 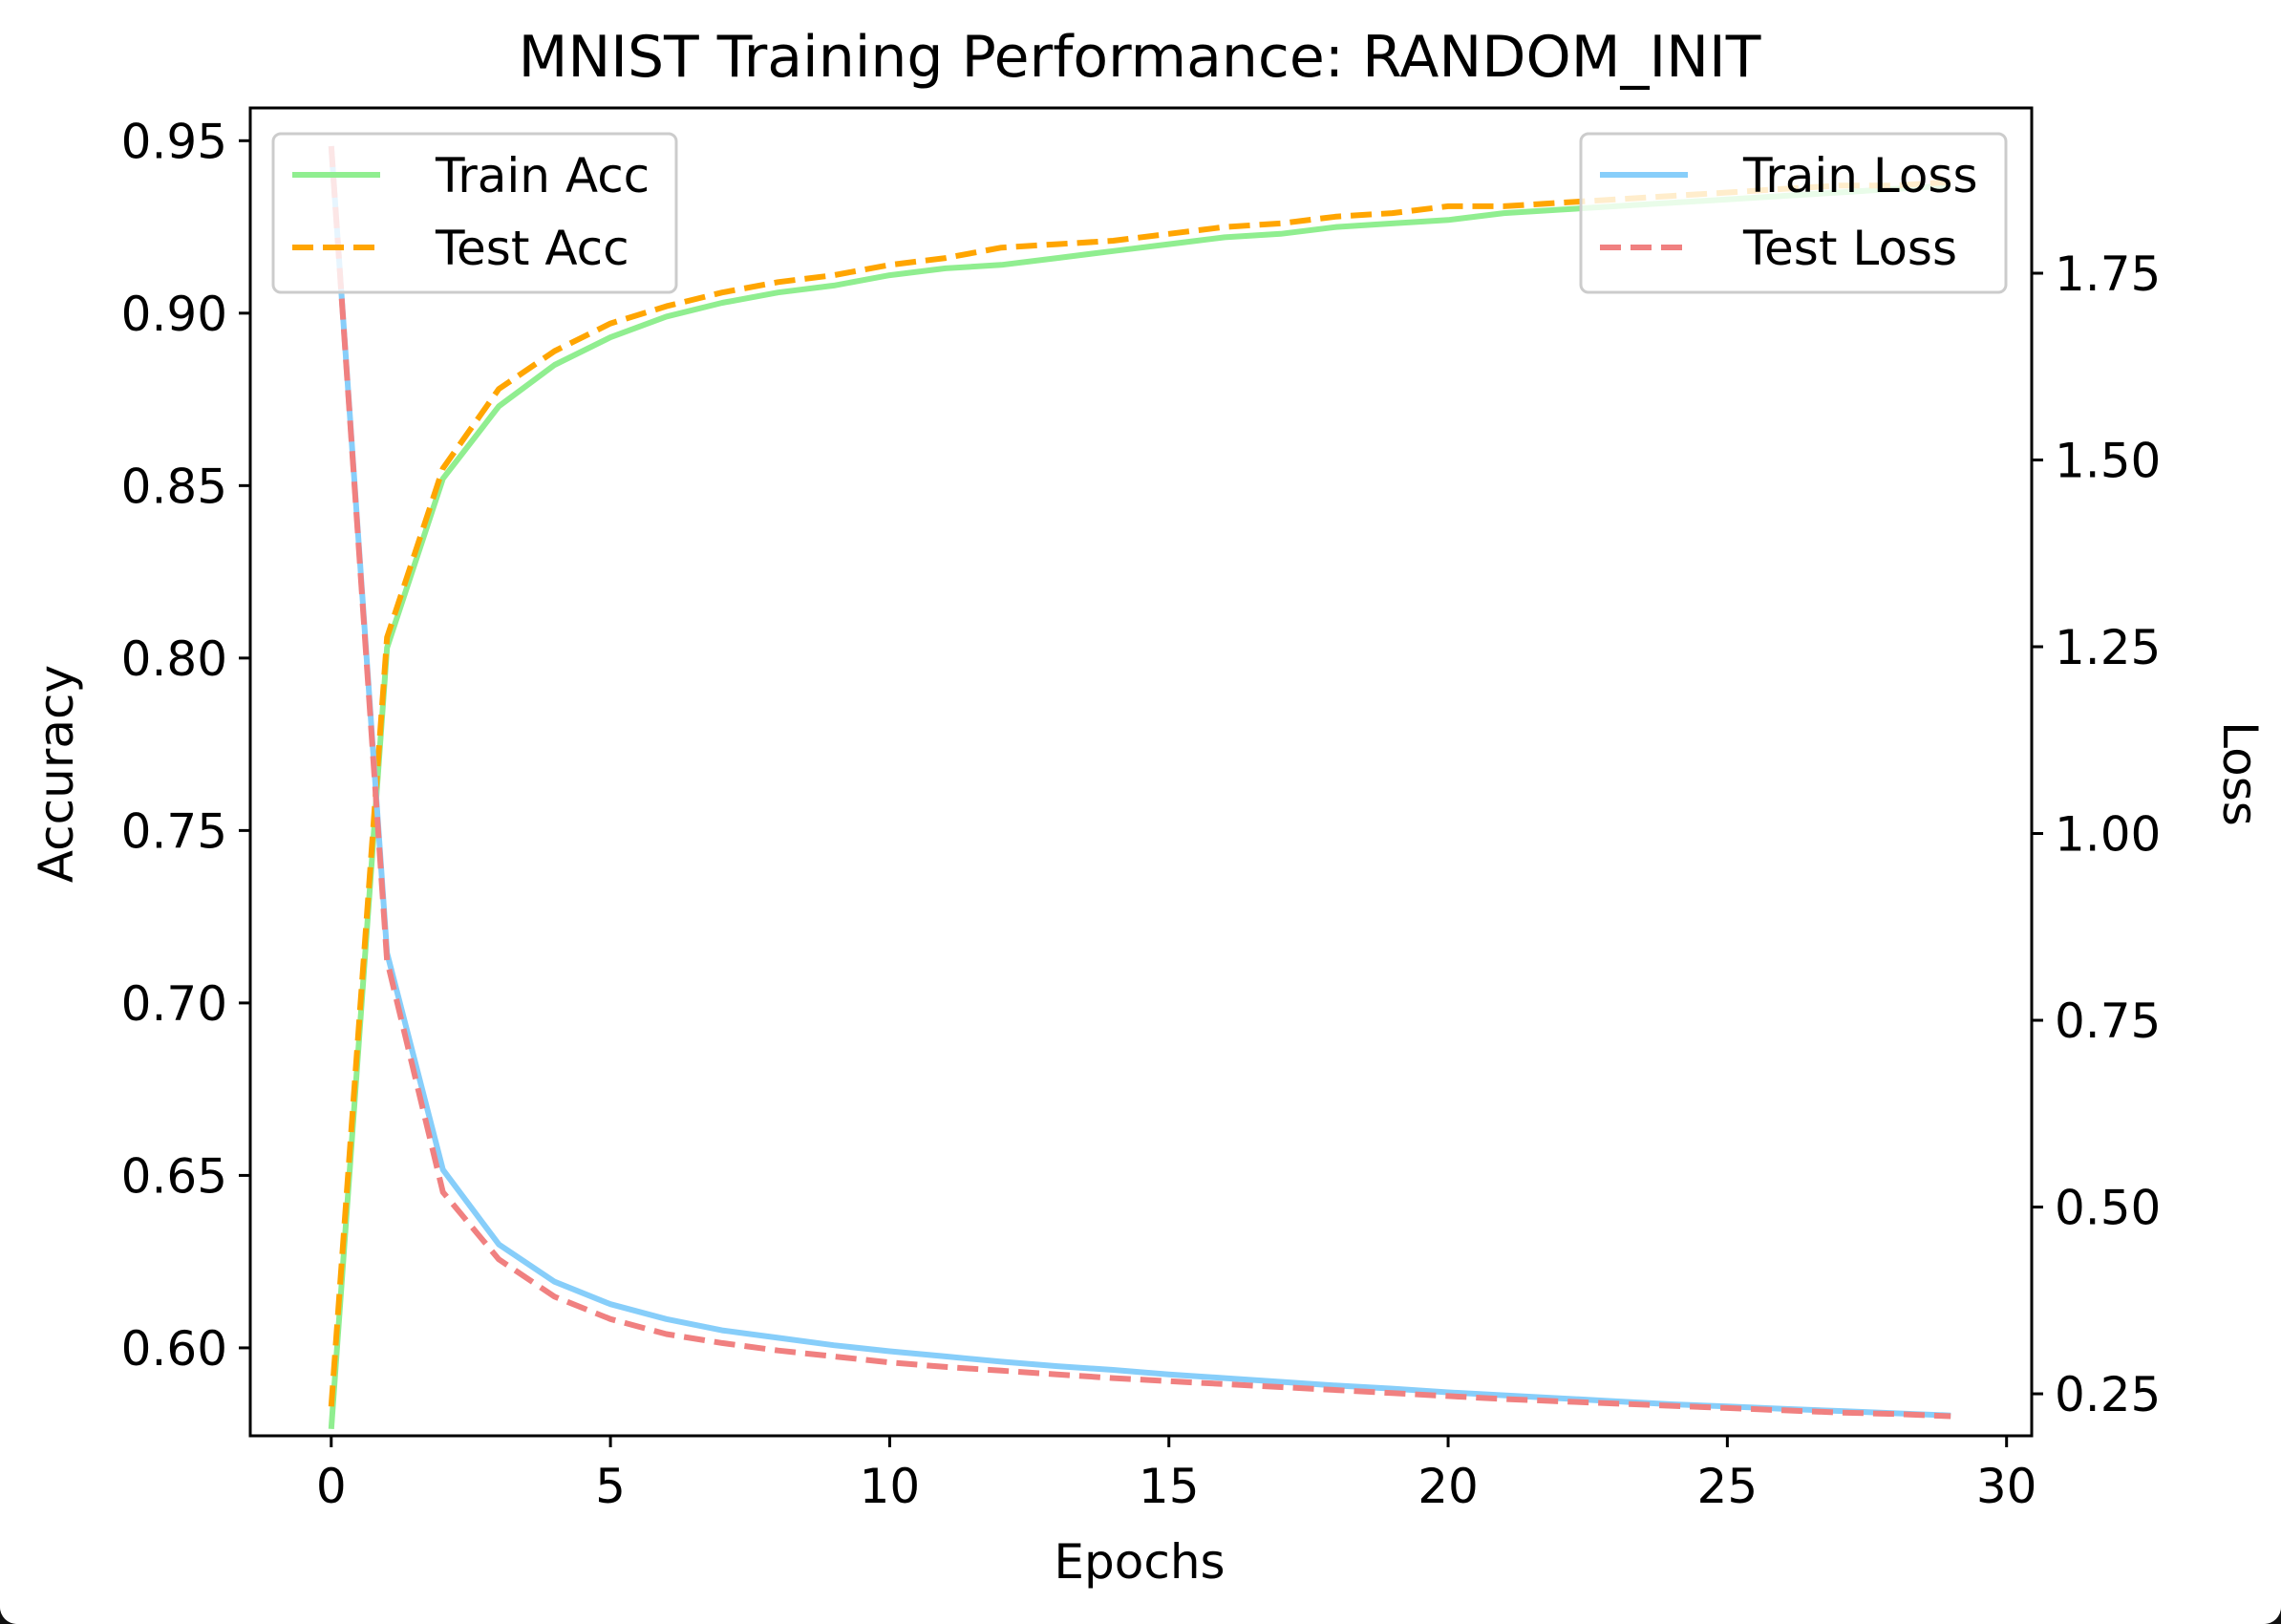 What do you see at coordinates (174, 142) in the screenshot?
I see `y-tick-label: 0.95` at bounding box center [174, 142].